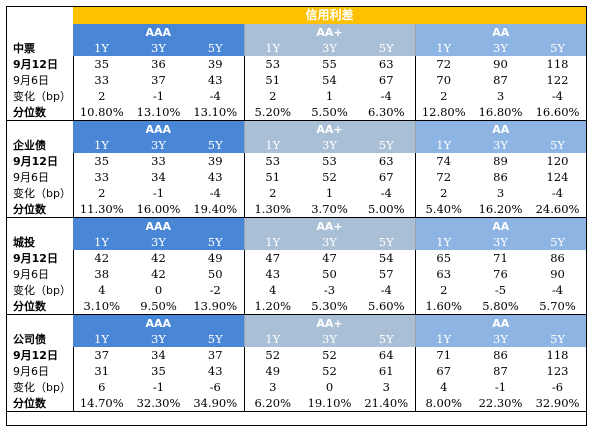 This screenshot has height=433, width=589. What do you see at coordinates (443, 161) in the screenshot?
I see `value-cell: 74` at bounding box center [443, 161].